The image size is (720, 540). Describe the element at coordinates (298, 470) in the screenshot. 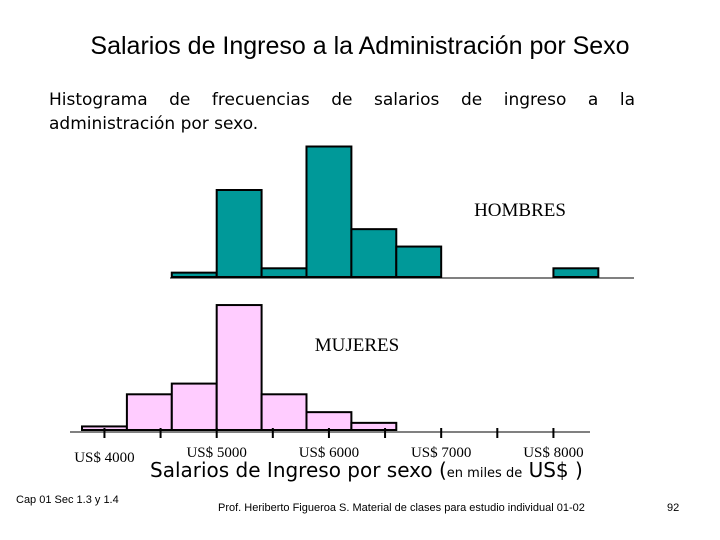

I see `x-axis-title-main: Salarios de Ingreso por sexo (` at that location.